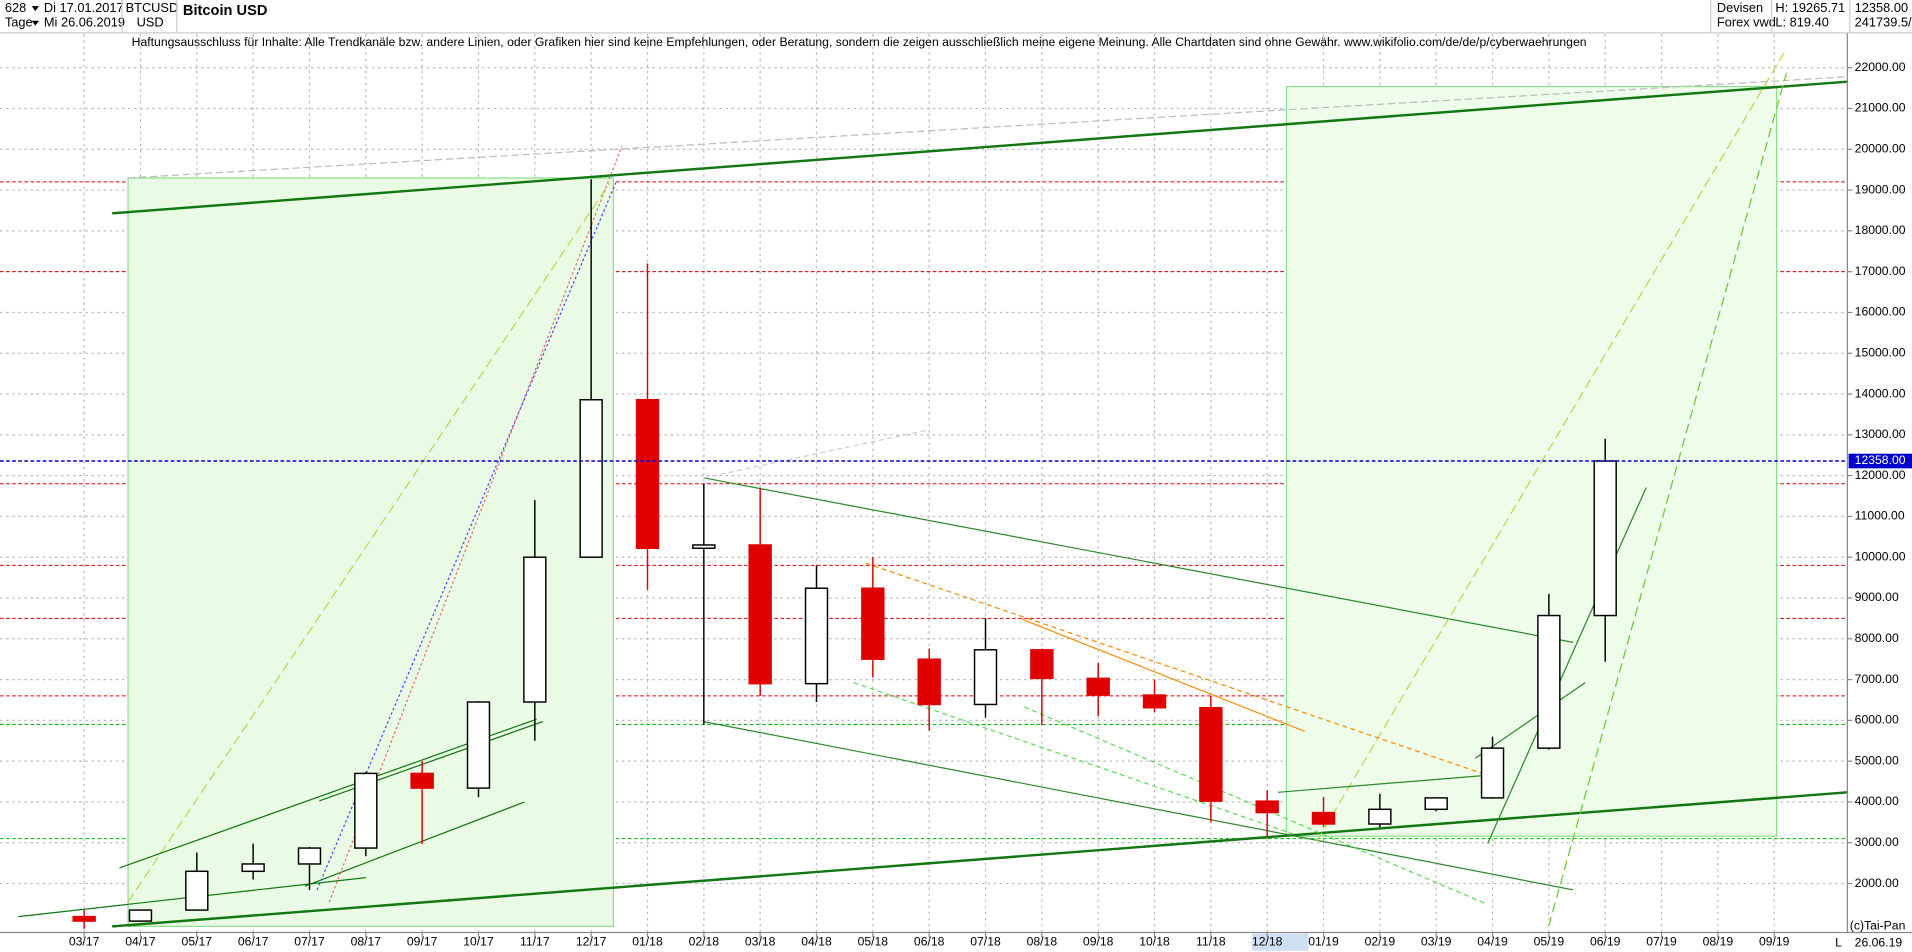  Describe the element at coordinates (1877, 801) in the screenshot. I see `y-tick-label: 4000.00` at that location.